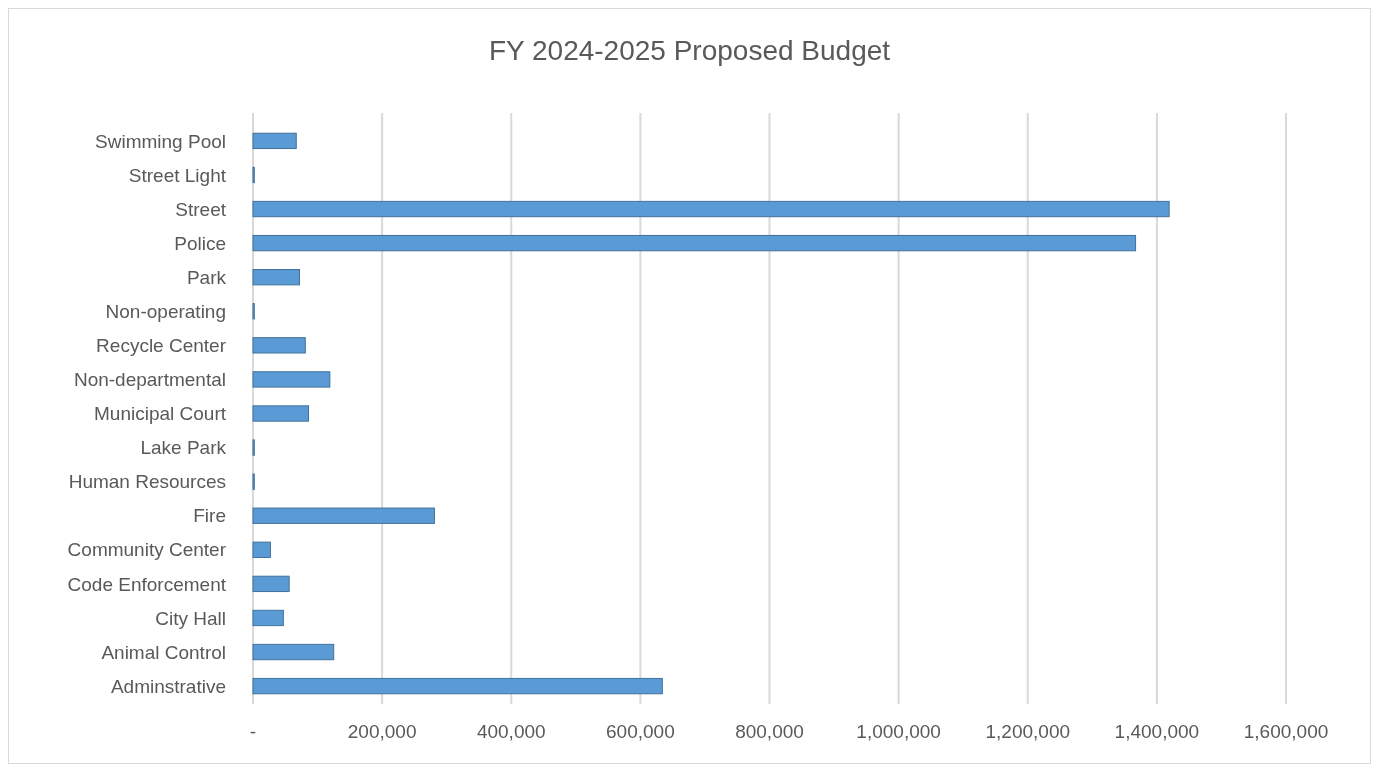 This screenshot has width=1379, height=772. Describe the element at coordinates (1028, 731) in the screenshot. I see `x-tick-label: 1,200,000` at that location.